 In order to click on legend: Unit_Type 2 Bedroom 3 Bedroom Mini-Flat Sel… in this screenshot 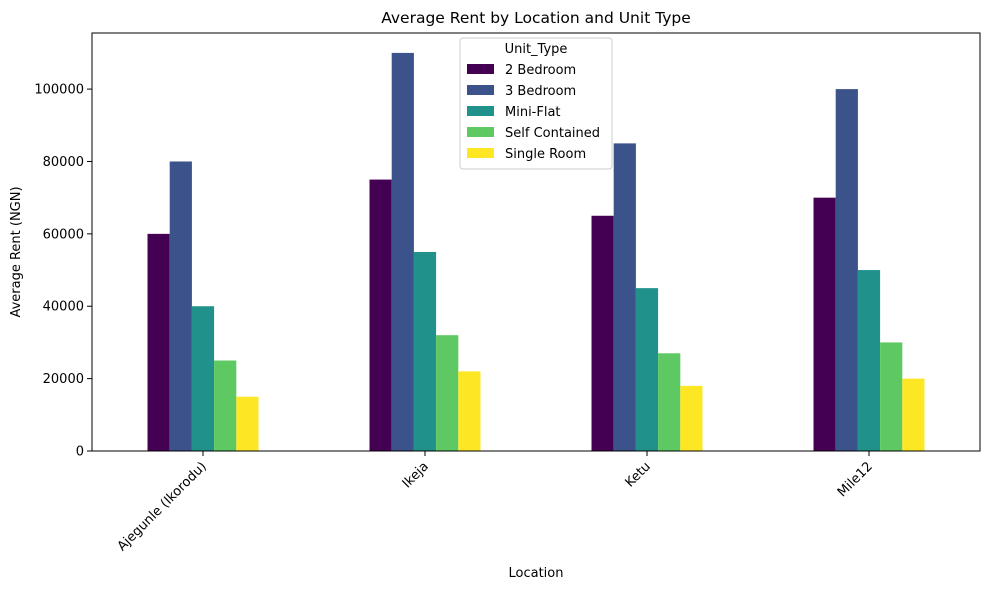, I will do `click(536, 103)`.